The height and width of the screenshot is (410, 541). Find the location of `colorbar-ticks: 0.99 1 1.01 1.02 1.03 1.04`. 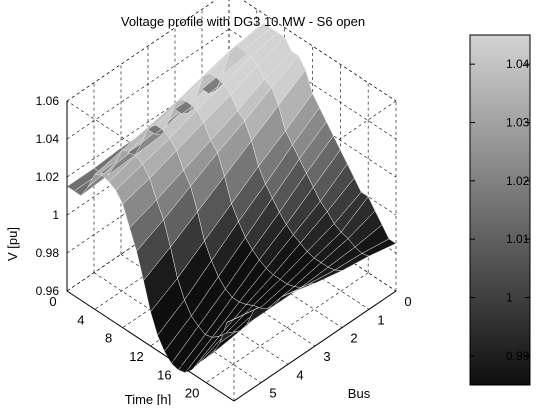

colorbar-ticks: 0.99 1 1.01 1.02 1.03 1.04 is located at coordinates (500, 210).